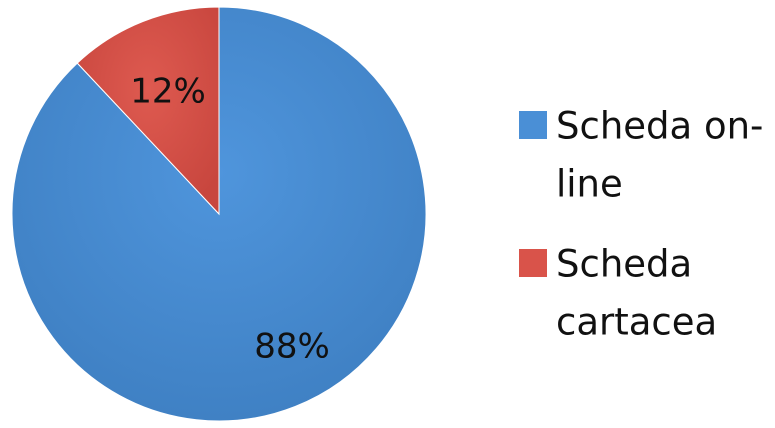 This screenshot has height=428, width=775. I want to click on legend-item-scheda-online: Scheda on-line, so click(641, 155).